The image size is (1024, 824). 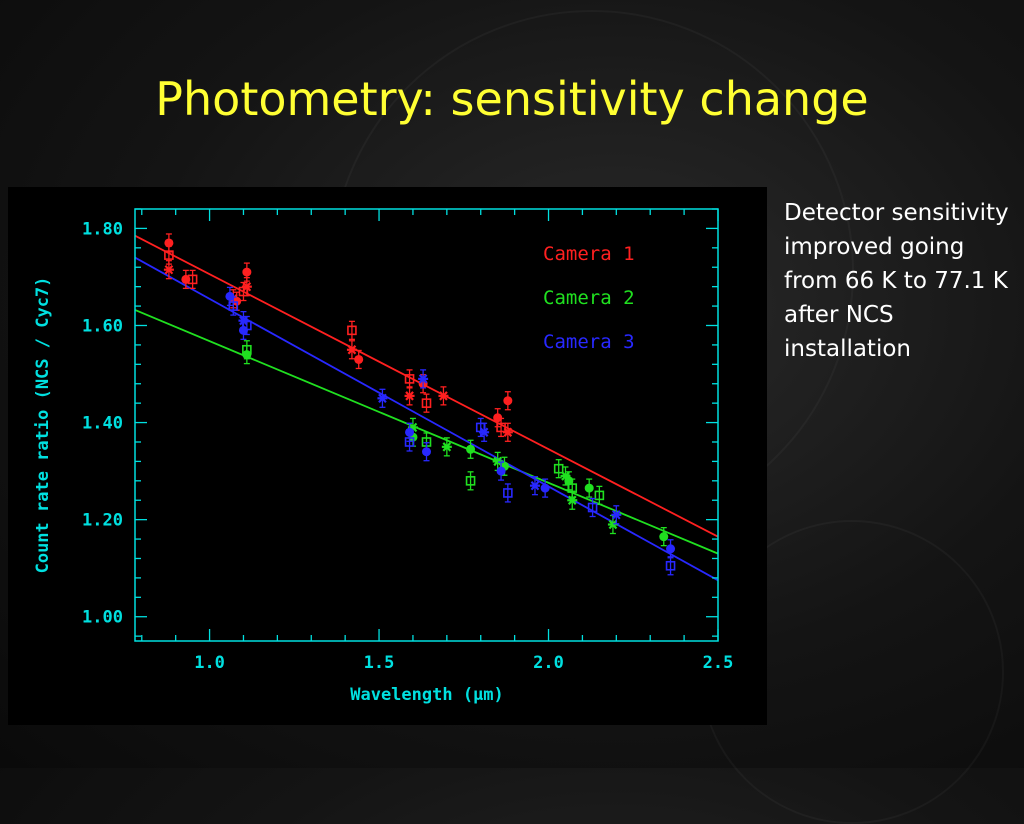 What do you see at coordinates (102, 229) in the screenshot?
I see `y-tick-label: 1.80` at bounding box center [102, 229].